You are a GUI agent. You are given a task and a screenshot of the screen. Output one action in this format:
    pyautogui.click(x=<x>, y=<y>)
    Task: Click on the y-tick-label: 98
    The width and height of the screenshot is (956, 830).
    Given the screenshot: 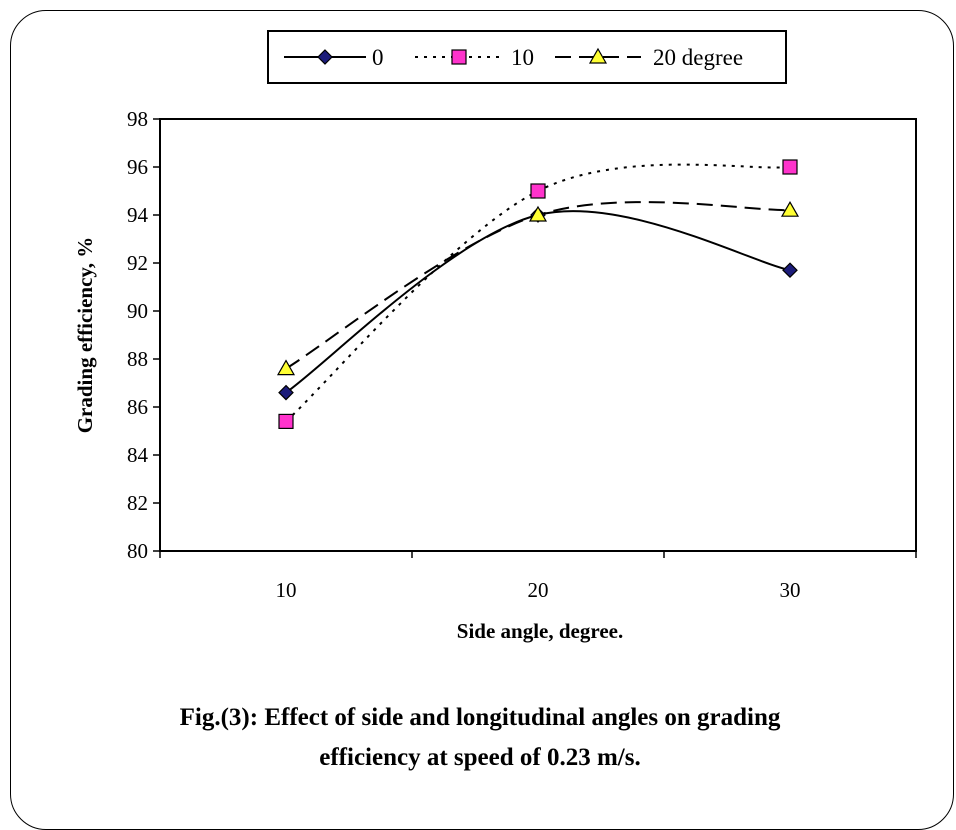 What is the action you would take?
    pyautogui.click(x=137, y=119)
    